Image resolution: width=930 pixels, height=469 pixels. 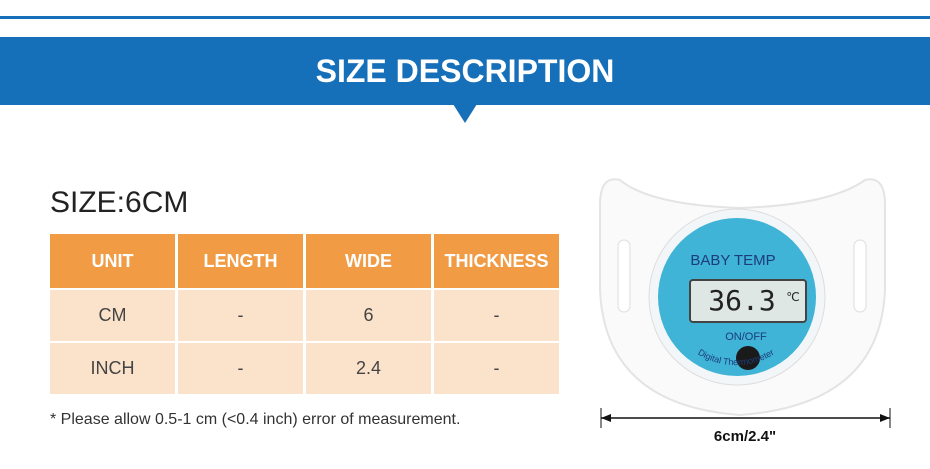 I want to click on button-label: ON/OFF, so click(x=746, y=337).